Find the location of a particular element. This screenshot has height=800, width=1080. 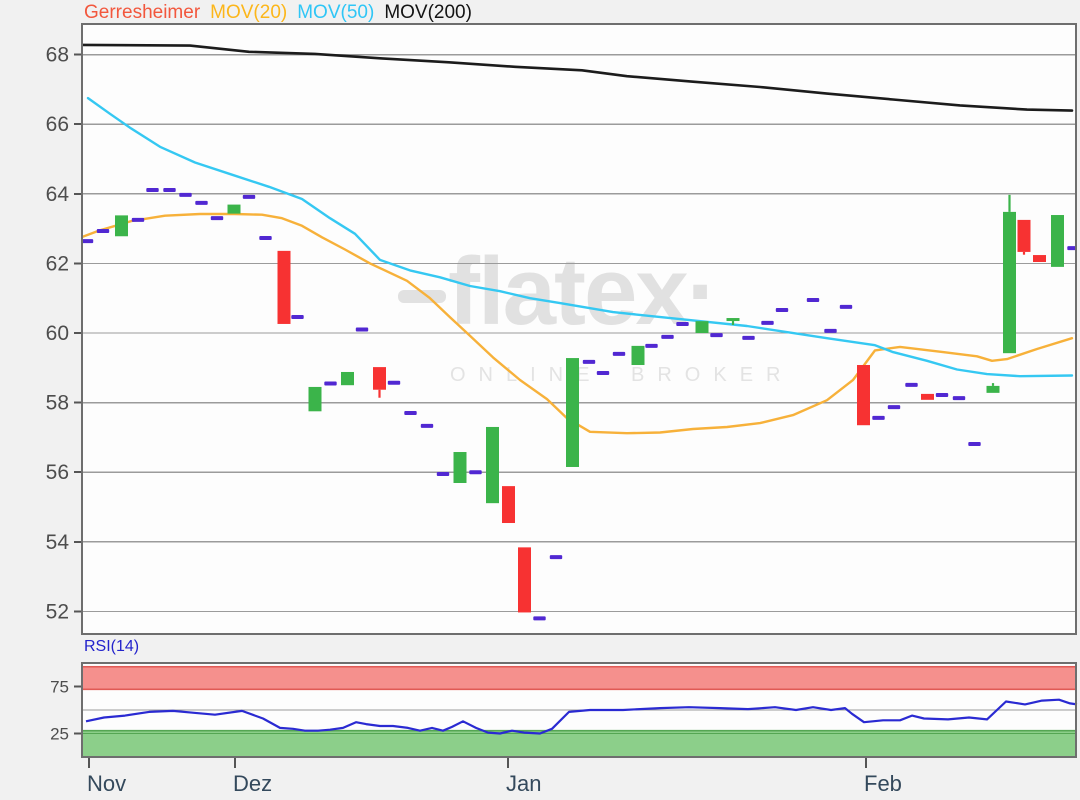

price-tick-label: 54 is located at coordinates (58, 542).